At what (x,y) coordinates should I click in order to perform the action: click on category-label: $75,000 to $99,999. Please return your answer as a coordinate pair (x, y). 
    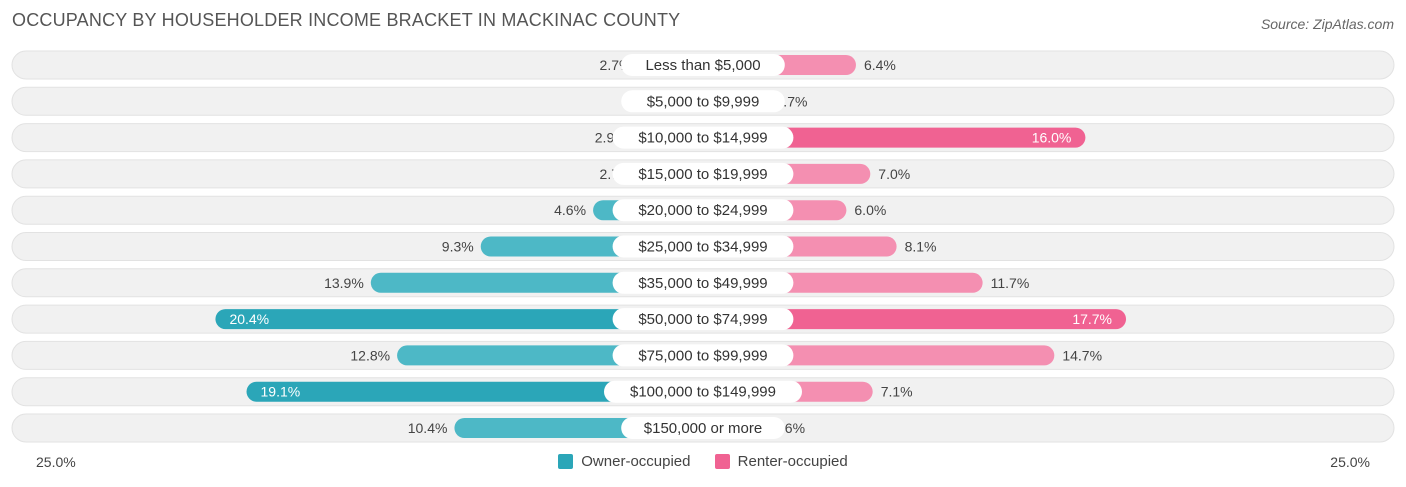
    Looking at the image, I should click on (702, 355).